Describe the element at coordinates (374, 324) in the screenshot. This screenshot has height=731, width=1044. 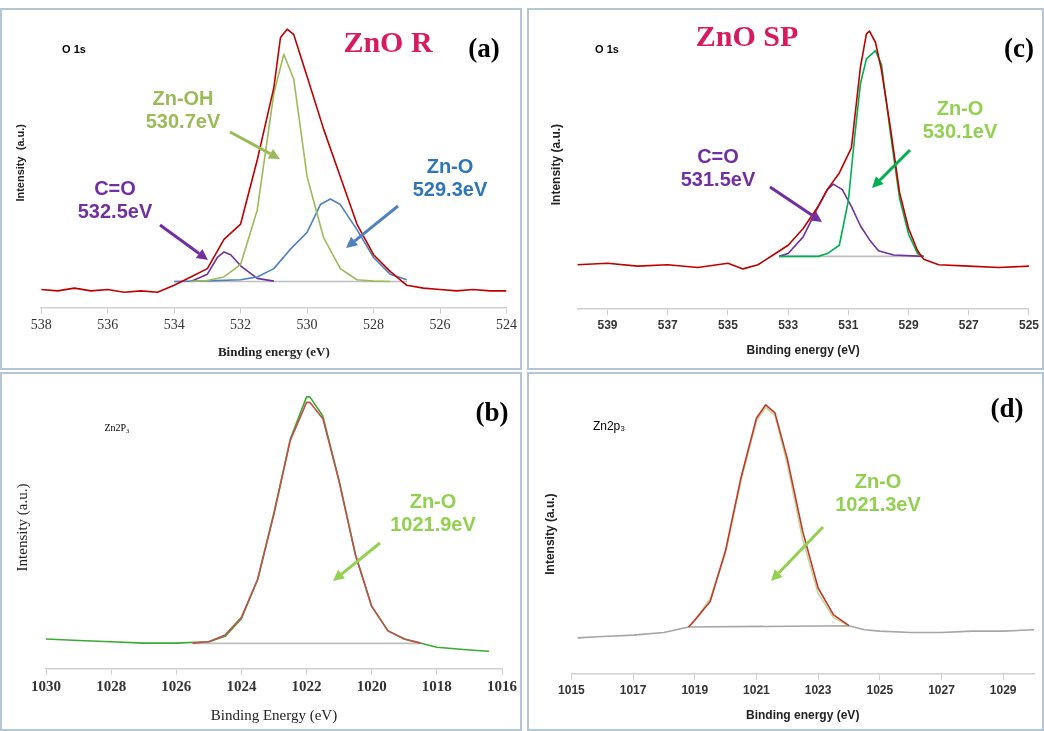
I see `x-tick-label: 528` at that location.